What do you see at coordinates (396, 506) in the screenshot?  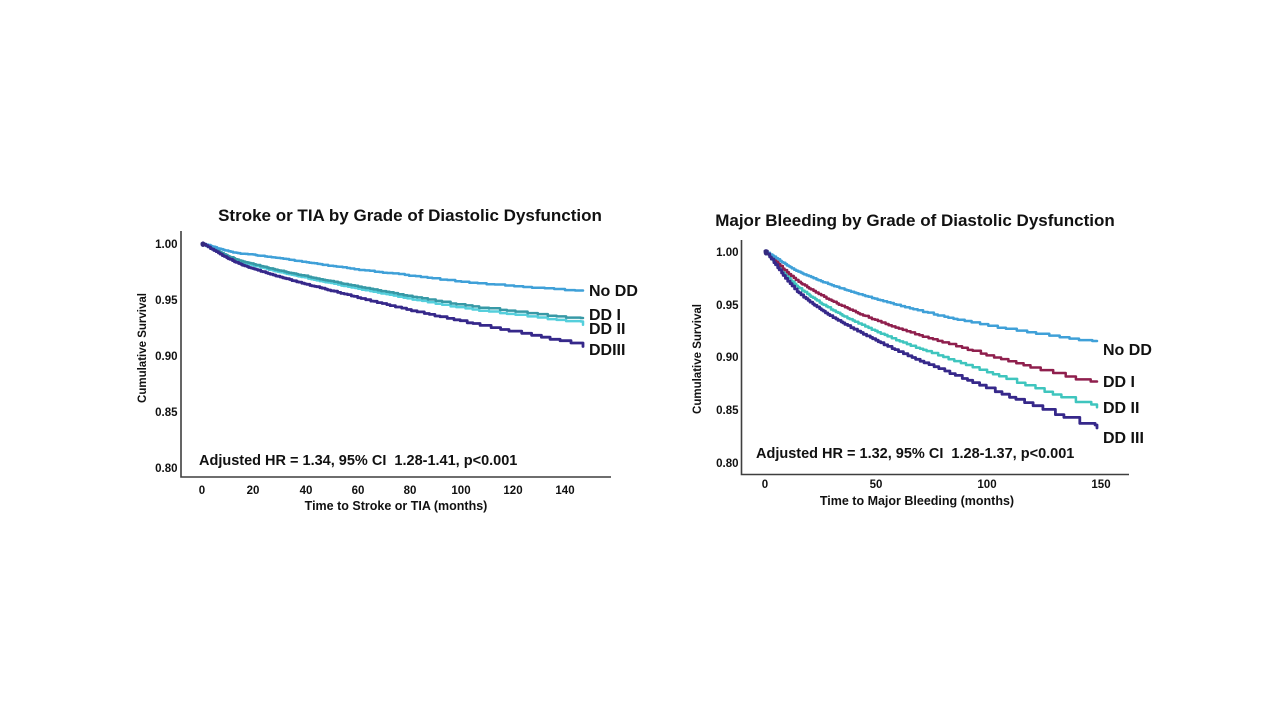 I see `svg-text: Time to Stroke or TIA (months)` at bounding box center [396, 506].